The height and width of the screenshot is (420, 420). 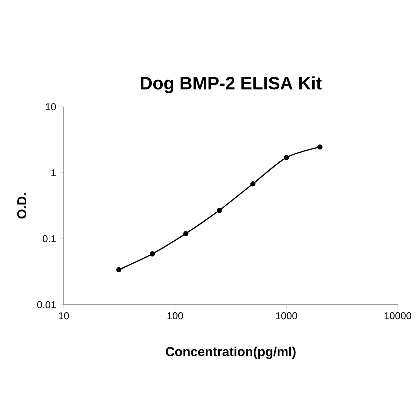 What do you see at coordinates (231, 85) in the screenshot?
I see `chart-title: Dog BMP-2 ELISA Kit` at bounding box center [231, 85].